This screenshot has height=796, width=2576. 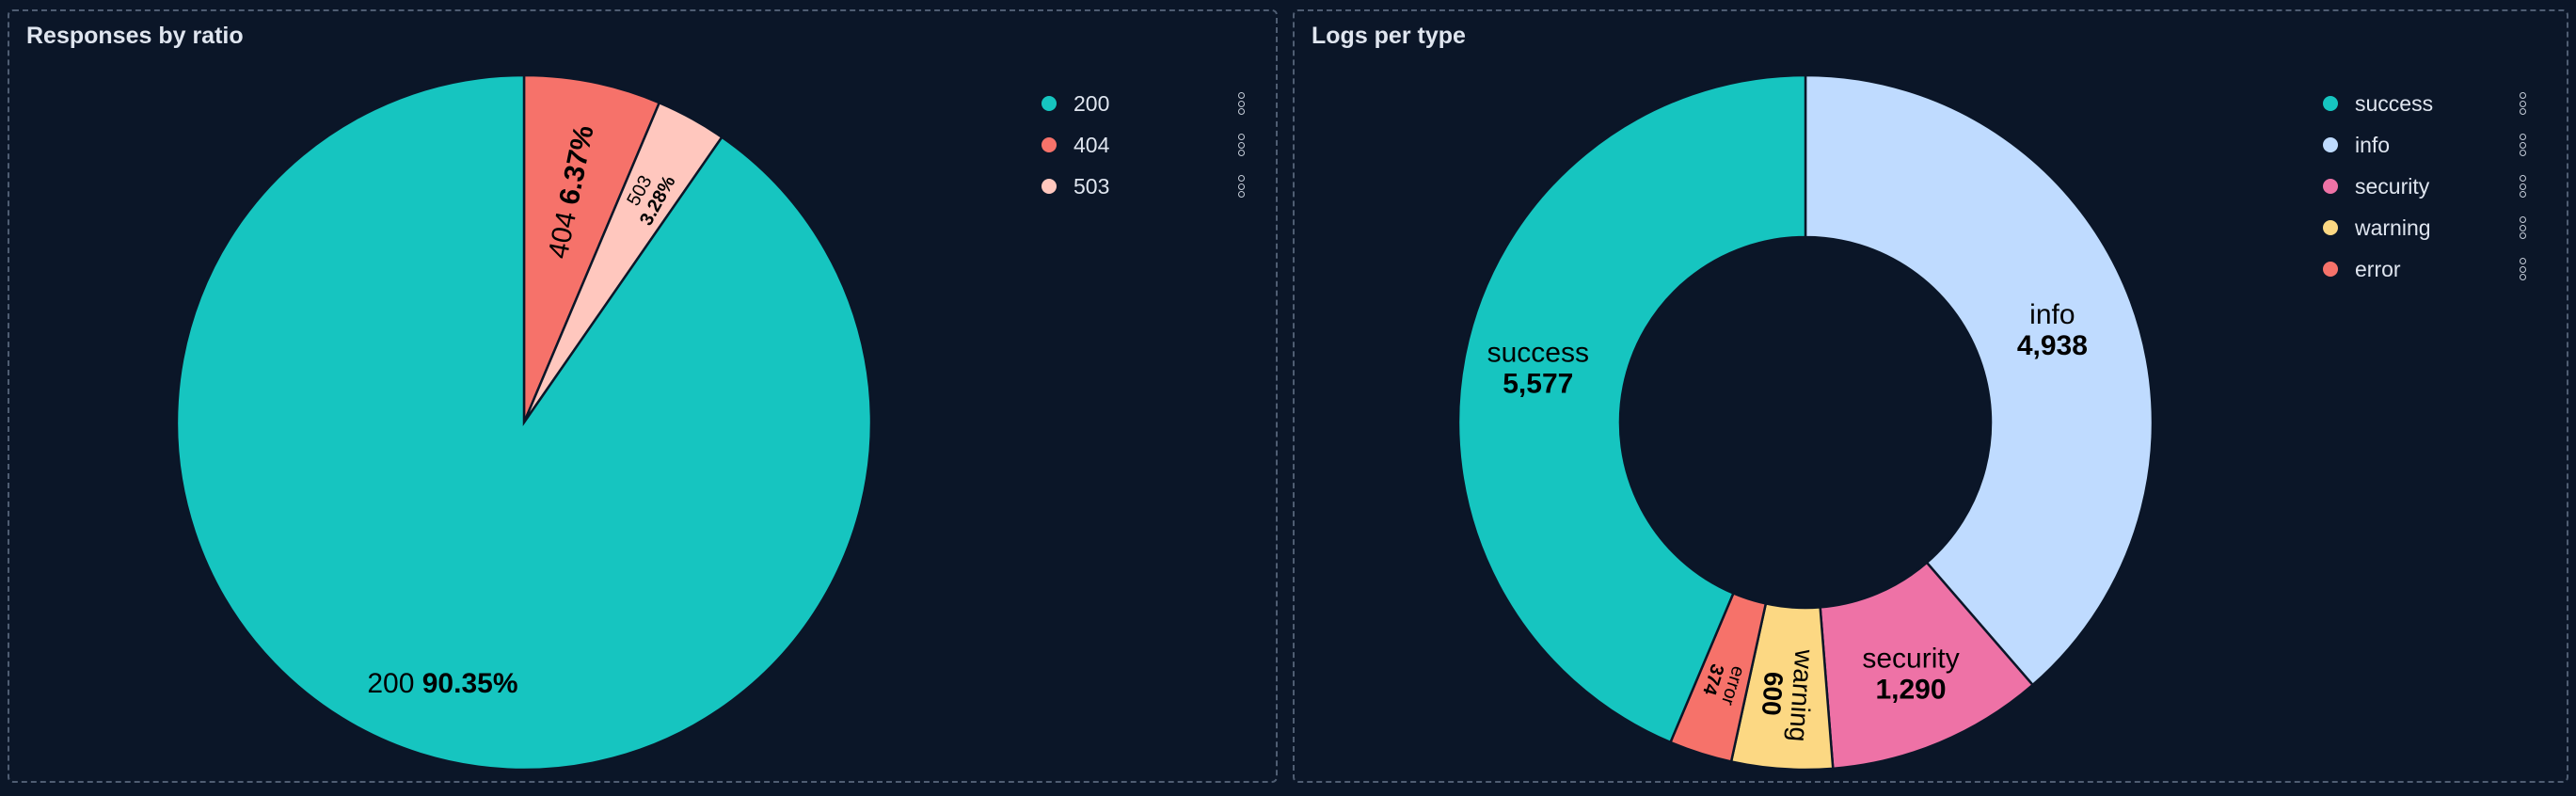 I want to click on legend-label: 200, so click(x=1091, y=103).